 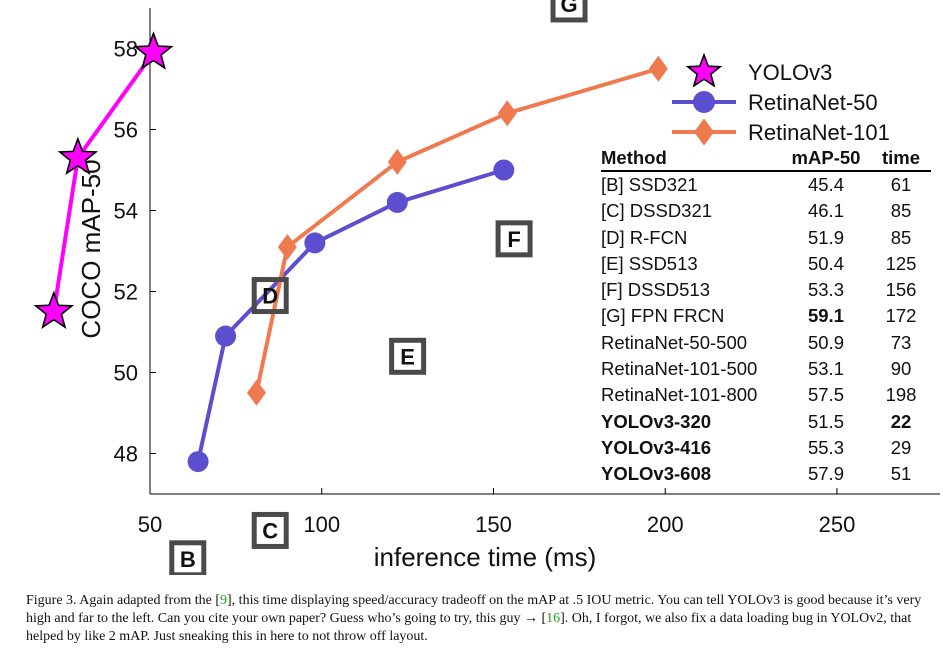 I want to click on legend-item-retinanet-50: RetinaNet-50, so click(x=775, y=102).